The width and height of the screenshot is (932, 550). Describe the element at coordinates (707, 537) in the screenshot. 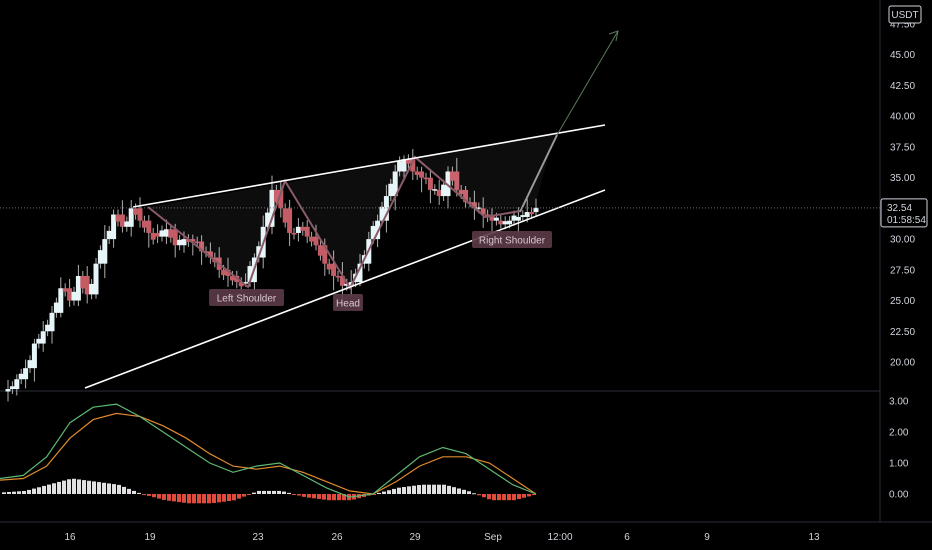

I see `date-tick-label: 9` at that location.